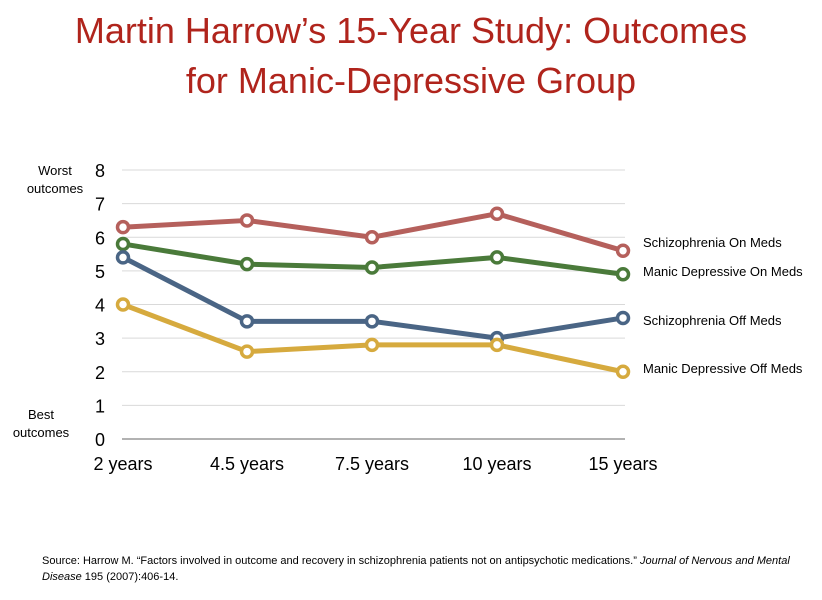 This screenshot has width=822, height=600. What do you see at coordinates (100, 205) in the screenshot?
I see `y-tick-label-7: 7` at bounding box center [100, 205].